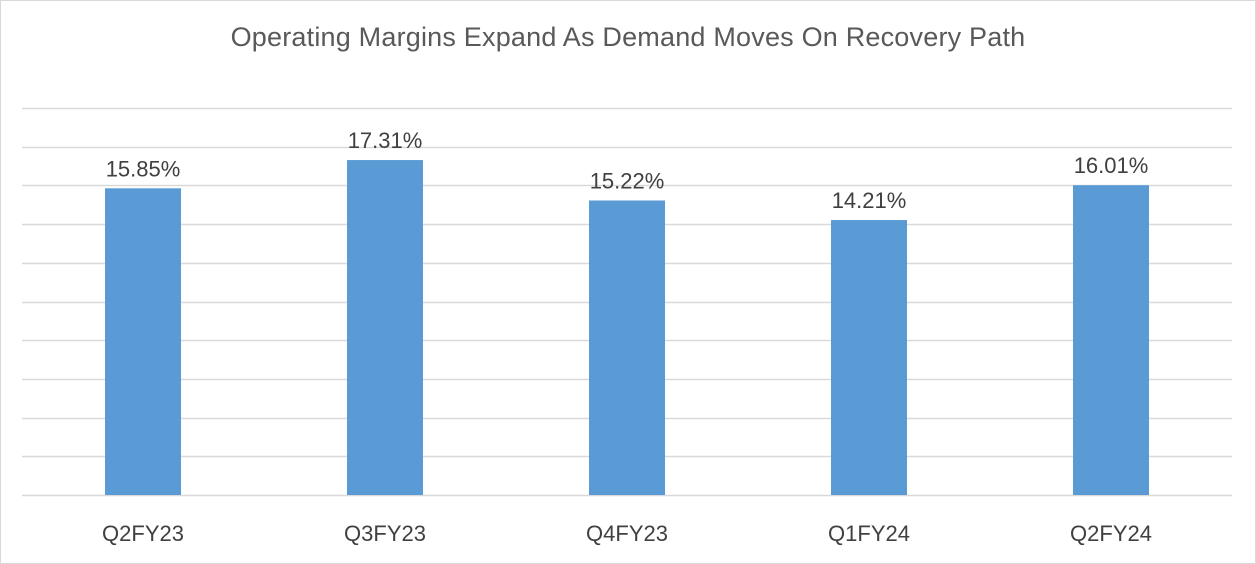 The image size is (1256, 564). Describe the element at coordinates (143, 533) in the screenshot. I see `x-tick-q2fy23: Q2FY23` at that location.